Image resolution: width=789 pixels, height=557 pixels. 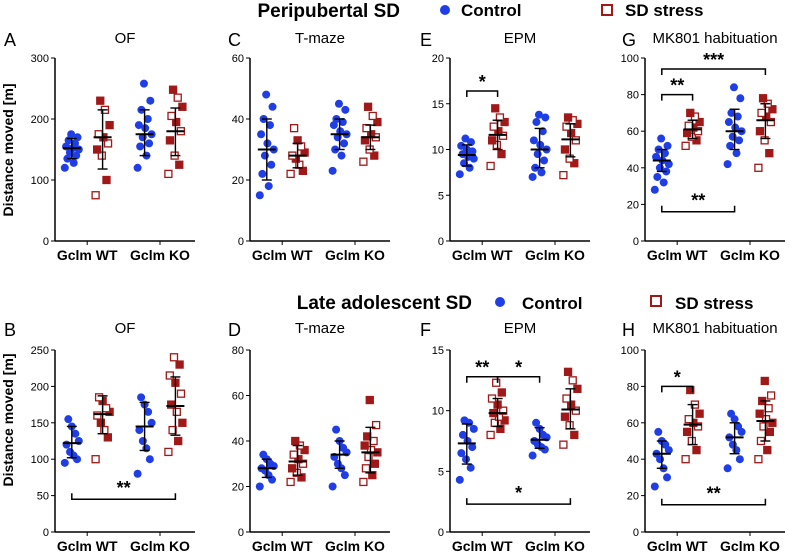 I want to click on row2-legend-control-label: Control, so click(x=552, y=303).